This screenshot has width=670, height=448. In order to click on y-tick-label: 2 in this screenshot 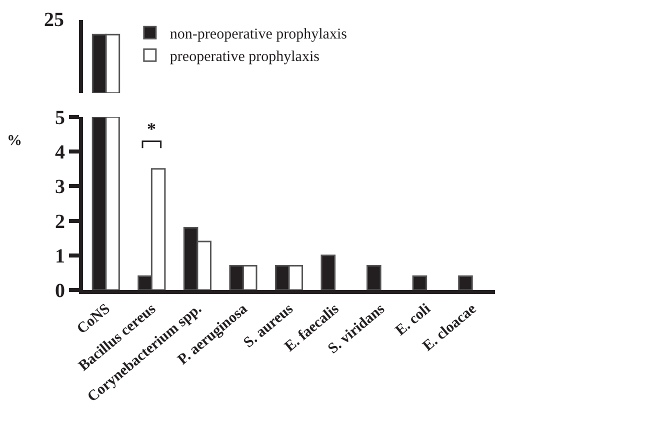, I will do `click(60, 221)`.